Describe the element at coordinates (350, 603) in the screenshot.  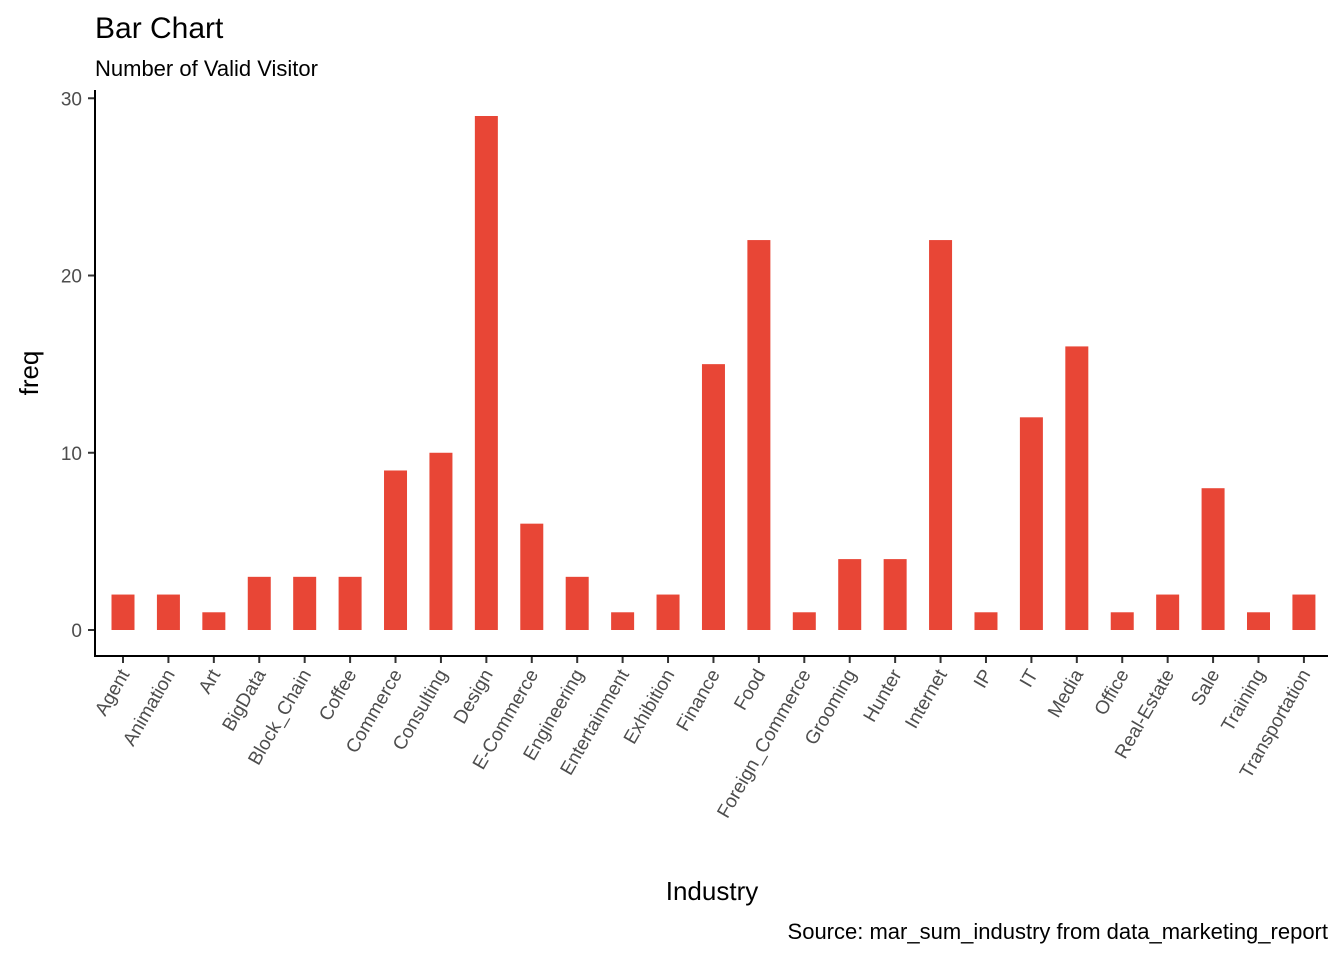
I see `bar-coffee` at that location.